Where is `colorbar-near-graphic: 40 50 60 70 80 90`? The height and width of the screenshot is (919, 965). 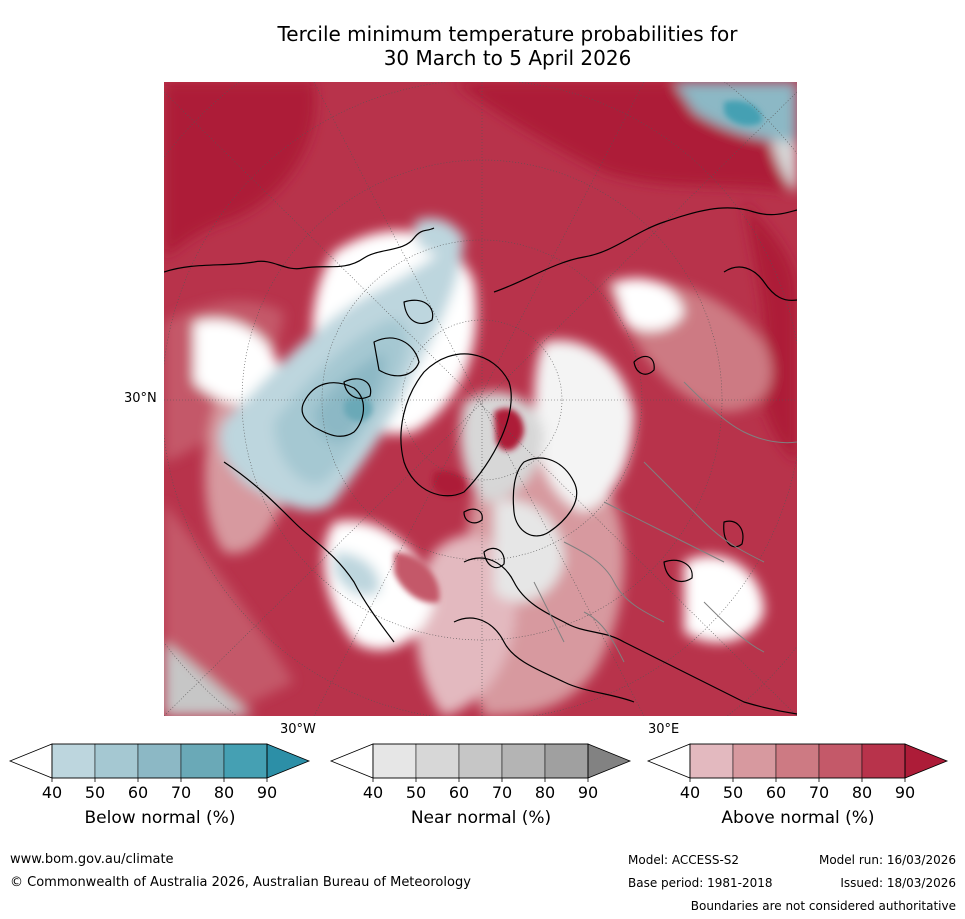
colorbar-near-graphic: 40 50 60 70 80 90 is located at coordinates (480, 772).